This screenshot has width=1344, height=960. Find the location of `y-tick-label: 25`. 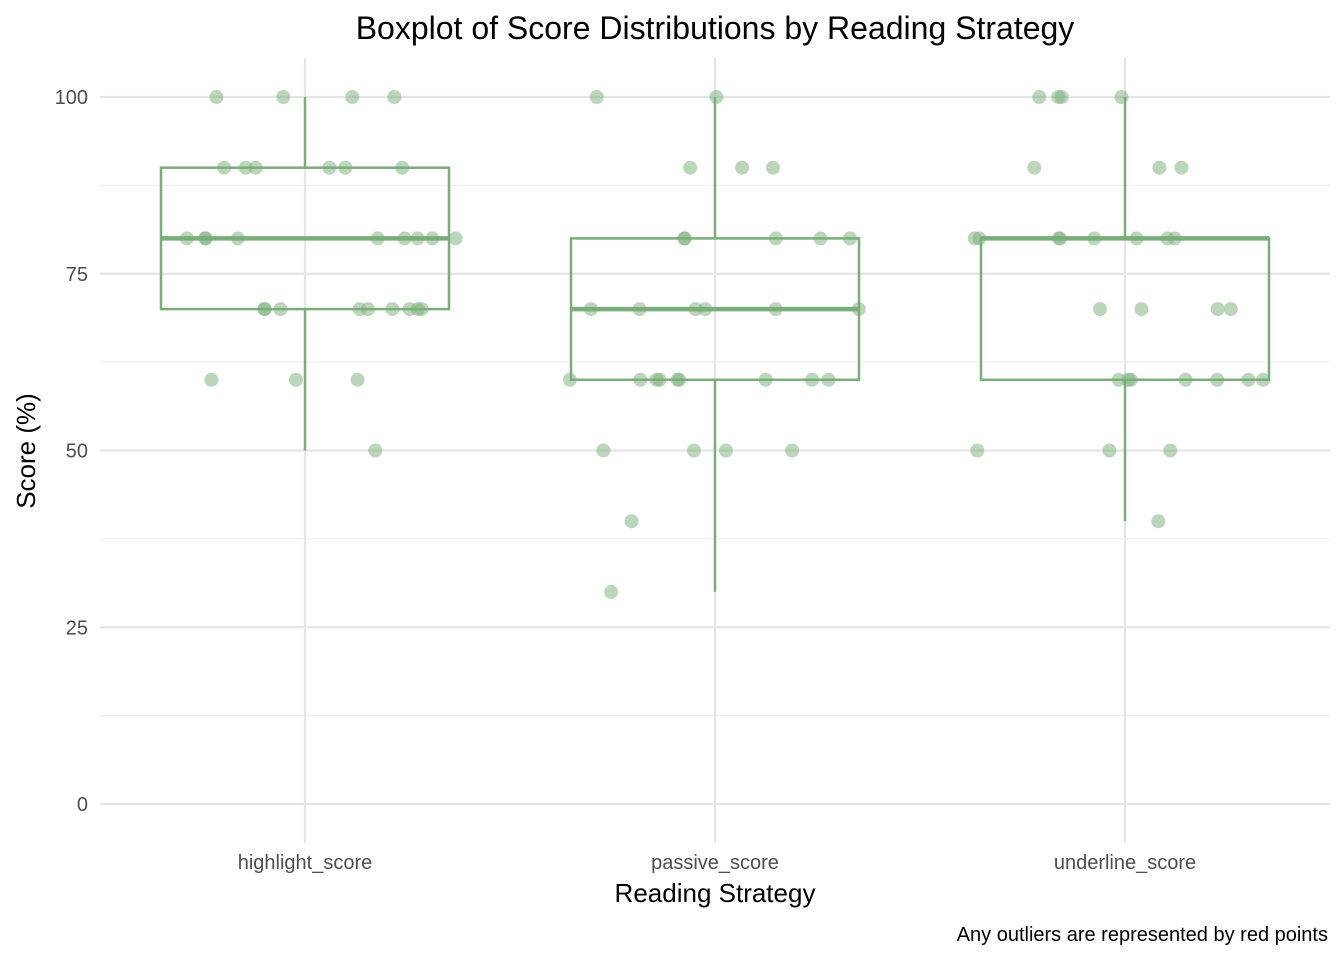

y-tick-label: 25 is located at coordinates (77, 628).